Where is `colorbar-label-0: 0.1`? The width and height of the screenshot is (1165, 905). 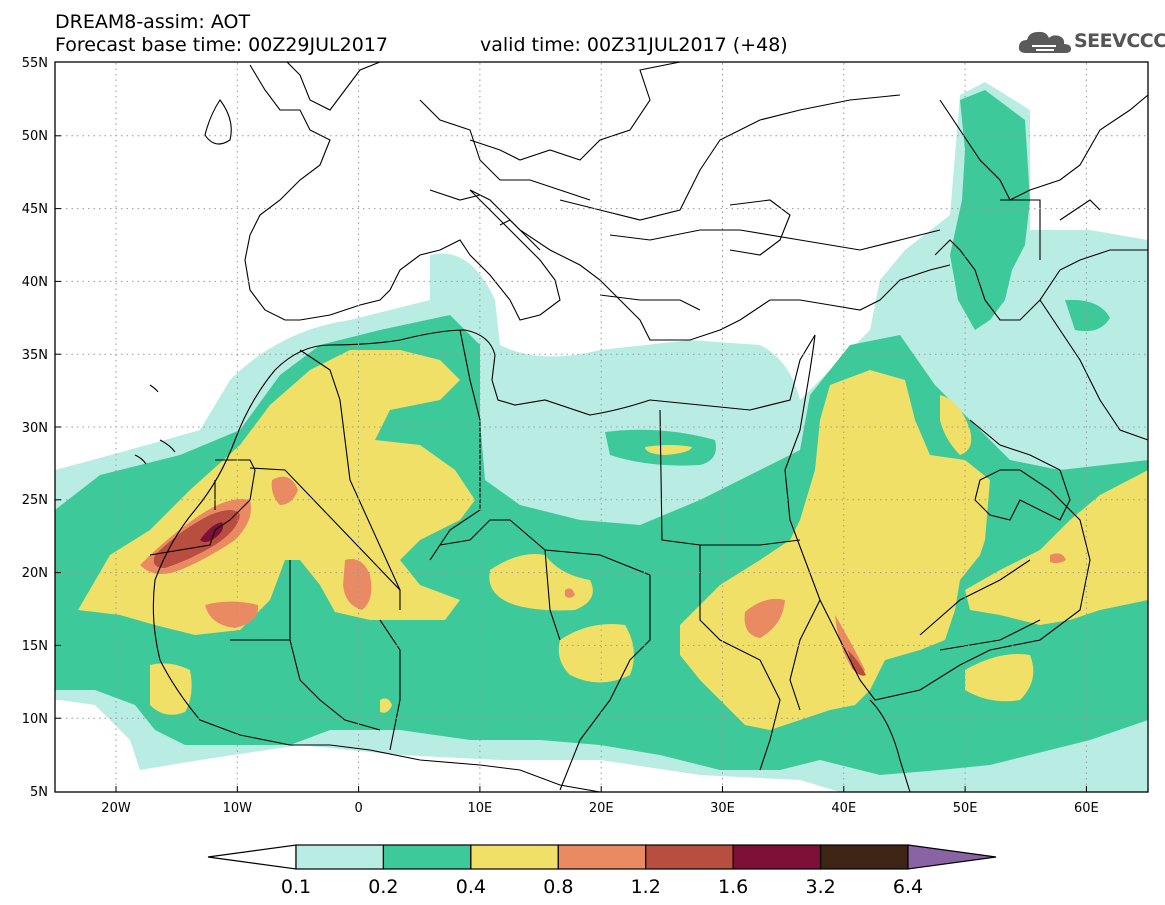
colorbar-label-0: 0.1 is located at coordinates (296, 887).